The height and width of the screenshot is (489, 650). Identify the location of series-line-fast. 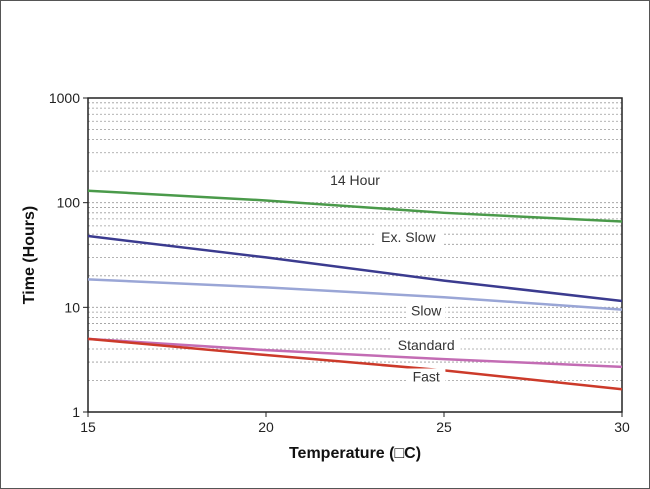
(355, 364).